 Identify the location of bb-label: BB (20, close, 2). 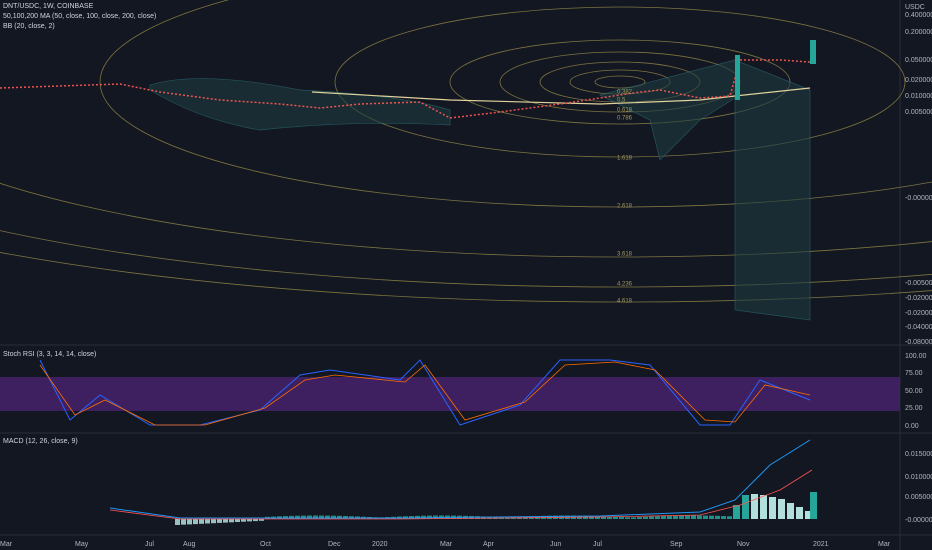
(29, 26).